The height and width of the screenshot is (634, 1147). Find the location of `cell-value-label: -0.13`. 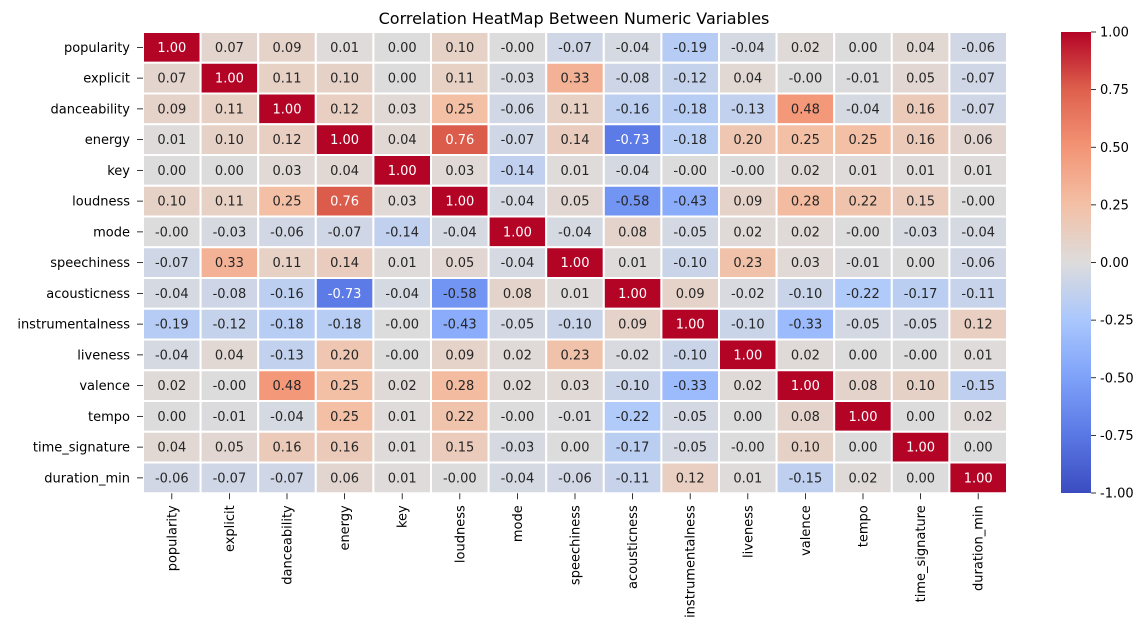

cell-value-label: -0.13 is located at coordinates (287, 355).